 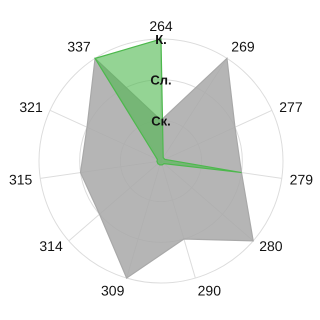 What do you see at coordinates (20, 179) in the screenshot?
I see `spoke-label: 315` at bounding box center [20, 179].